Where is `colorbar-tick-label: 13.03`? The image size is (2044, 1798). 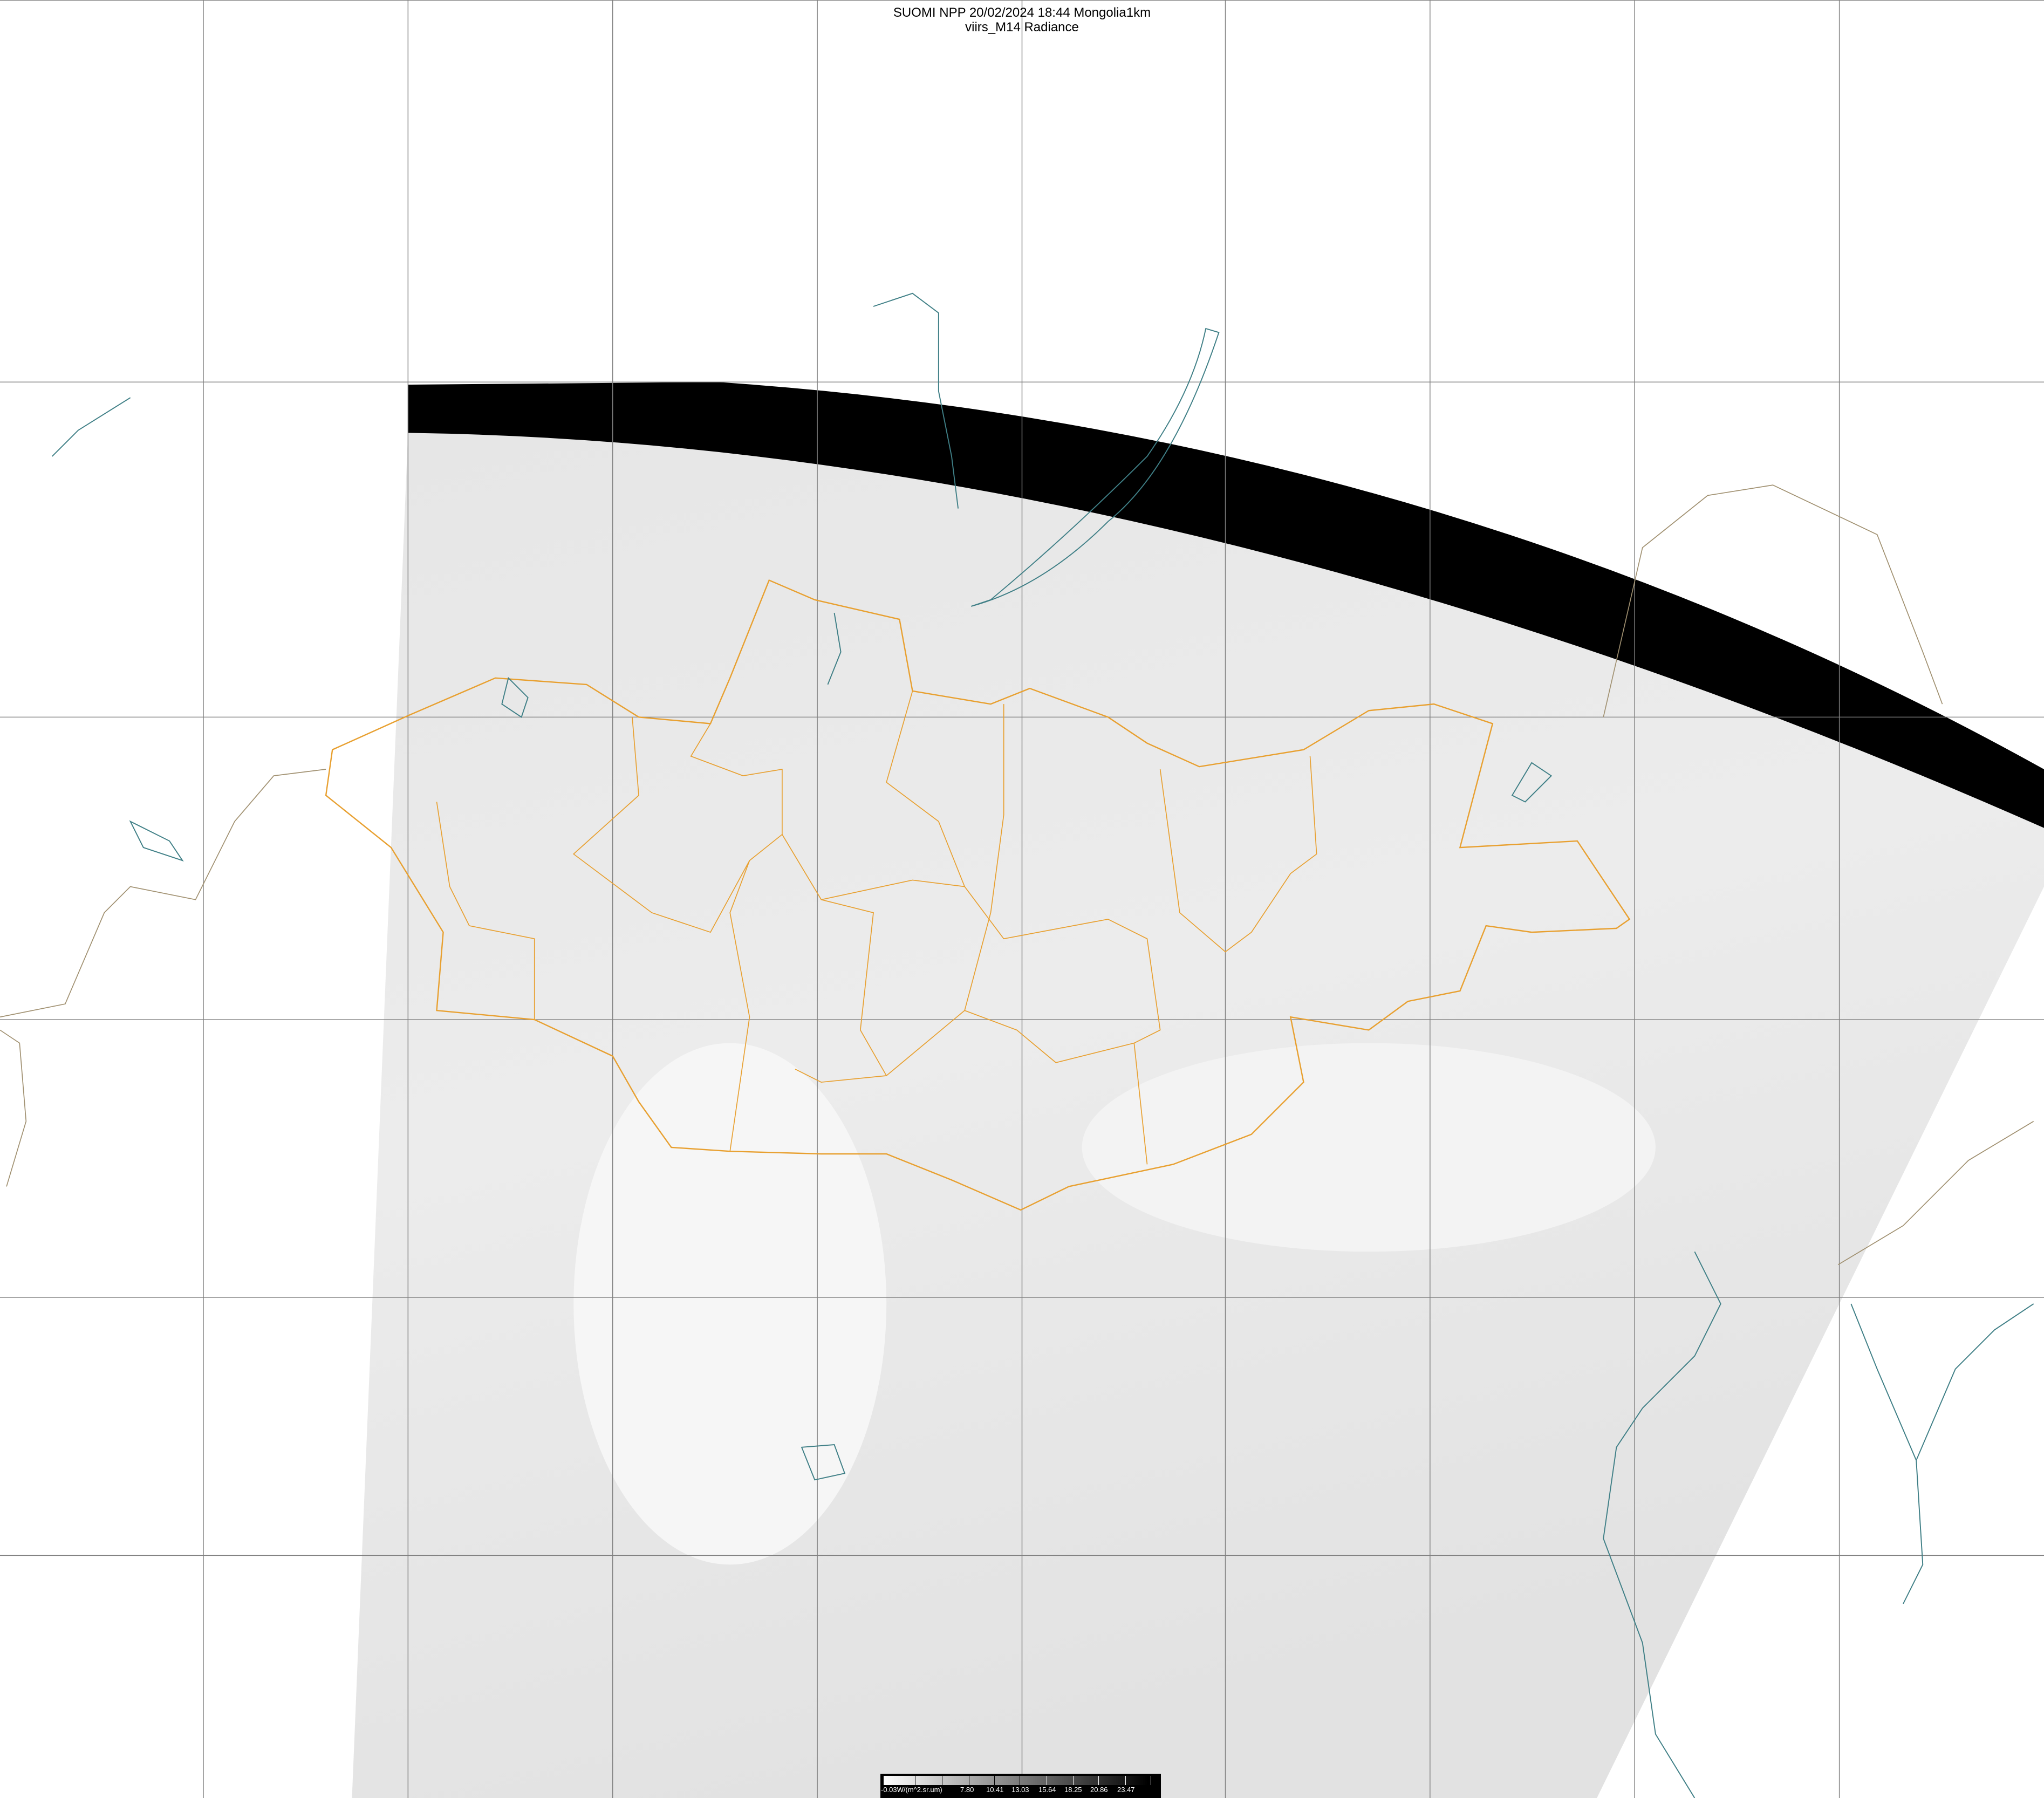
colorbar-tick-label: 13.03 is located at coordinates (1020, 1790).